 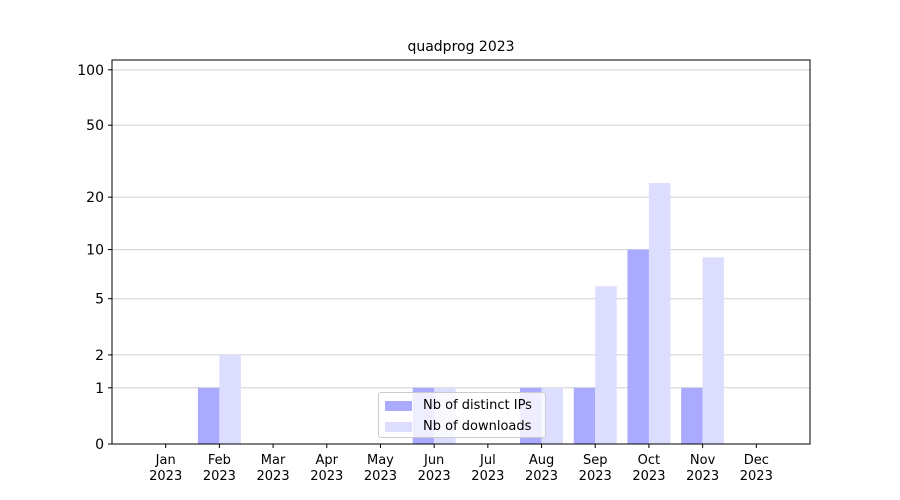 What do you see at coordinates (434, 468) in the screenshot?
I see `x-tick-label: Jun 2023` at bounding box center [434, 468].